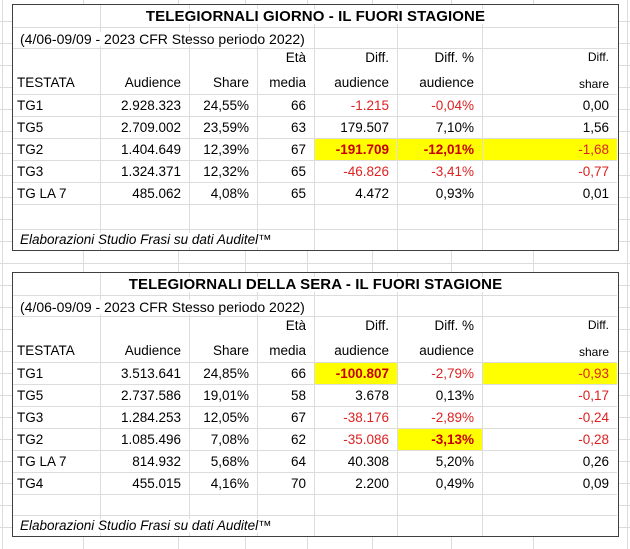 This screenshot has height=549, width=630. I want to click on cell-diff-pct-audience: -2,89%, so click(440, 418).